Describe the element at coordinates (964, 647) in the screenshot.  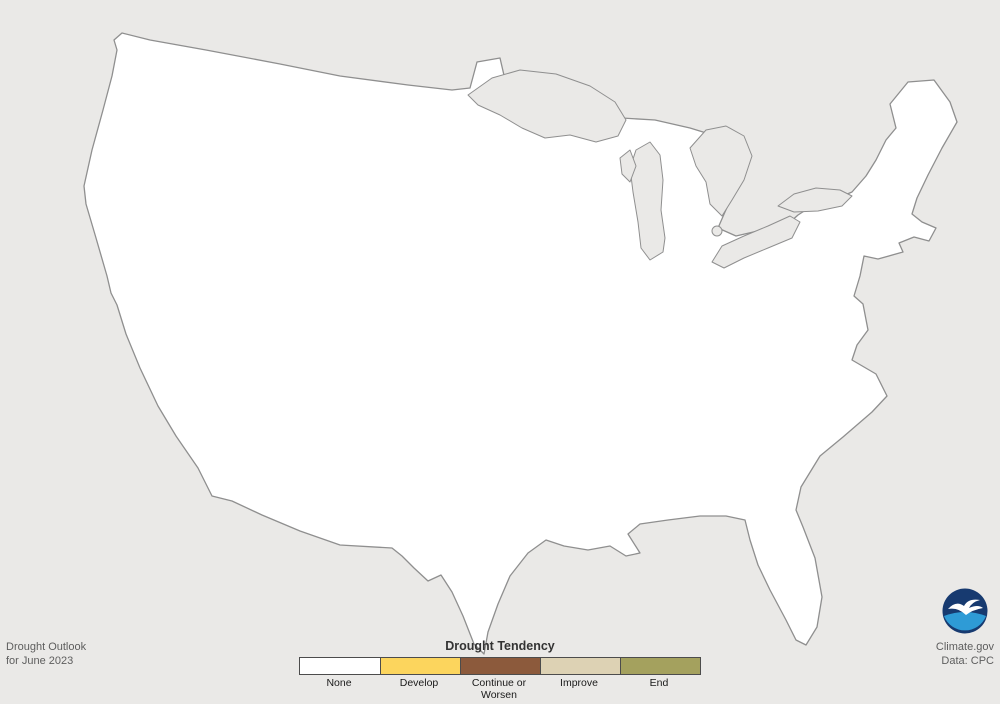
I see `credit-source: Climate.gov` at that location.